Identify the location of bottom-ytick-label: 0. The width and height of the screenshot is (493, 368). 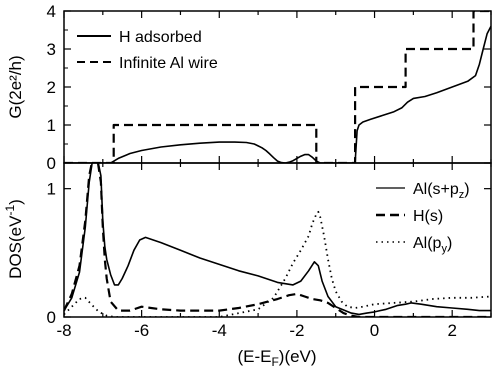
(51, 317).